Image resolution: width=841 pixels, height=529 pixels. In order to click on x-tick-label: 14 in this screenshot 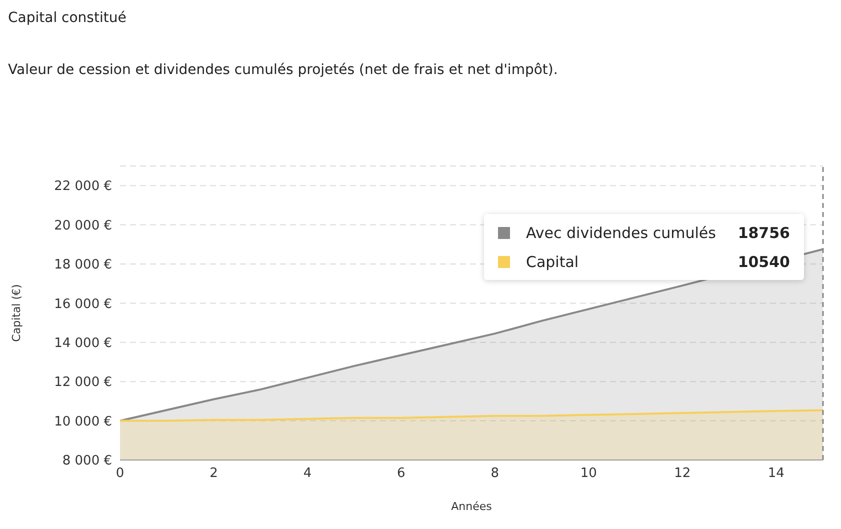, I will do `click(776, 474)`.